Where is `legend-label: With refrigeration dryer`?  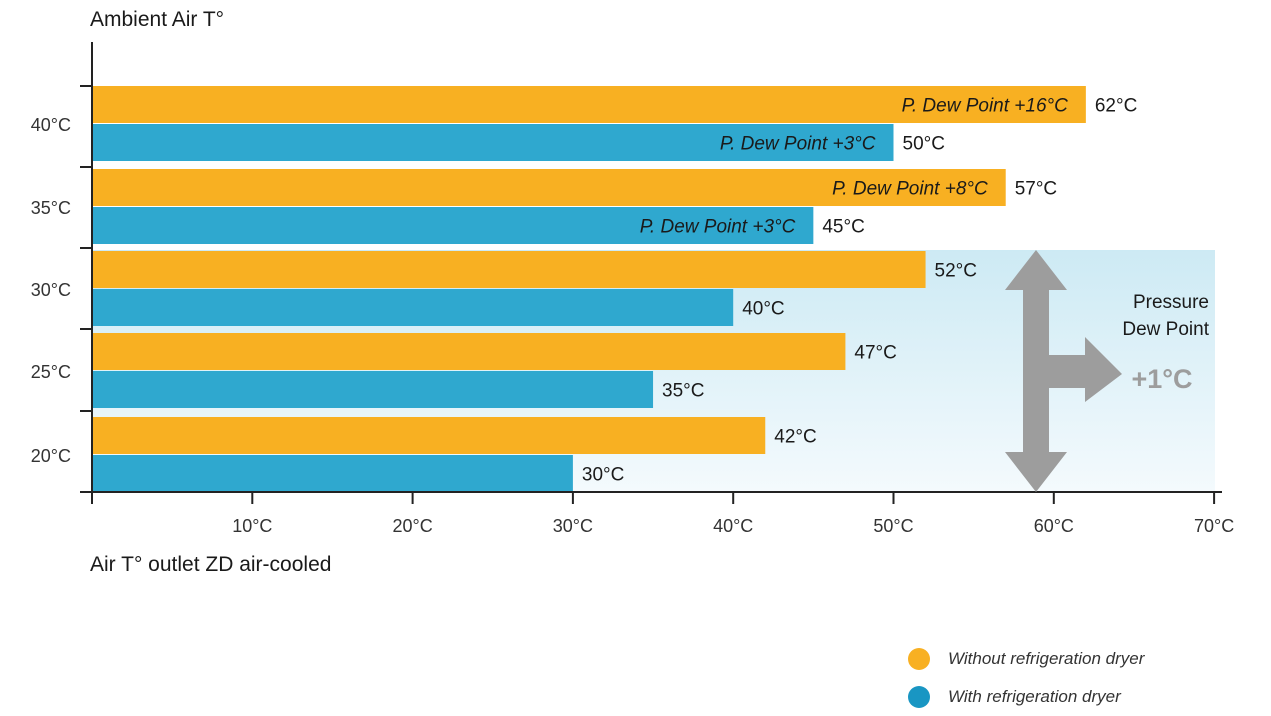 legend-label: With refrigeration dryer is located at coordinates (1034, 696).